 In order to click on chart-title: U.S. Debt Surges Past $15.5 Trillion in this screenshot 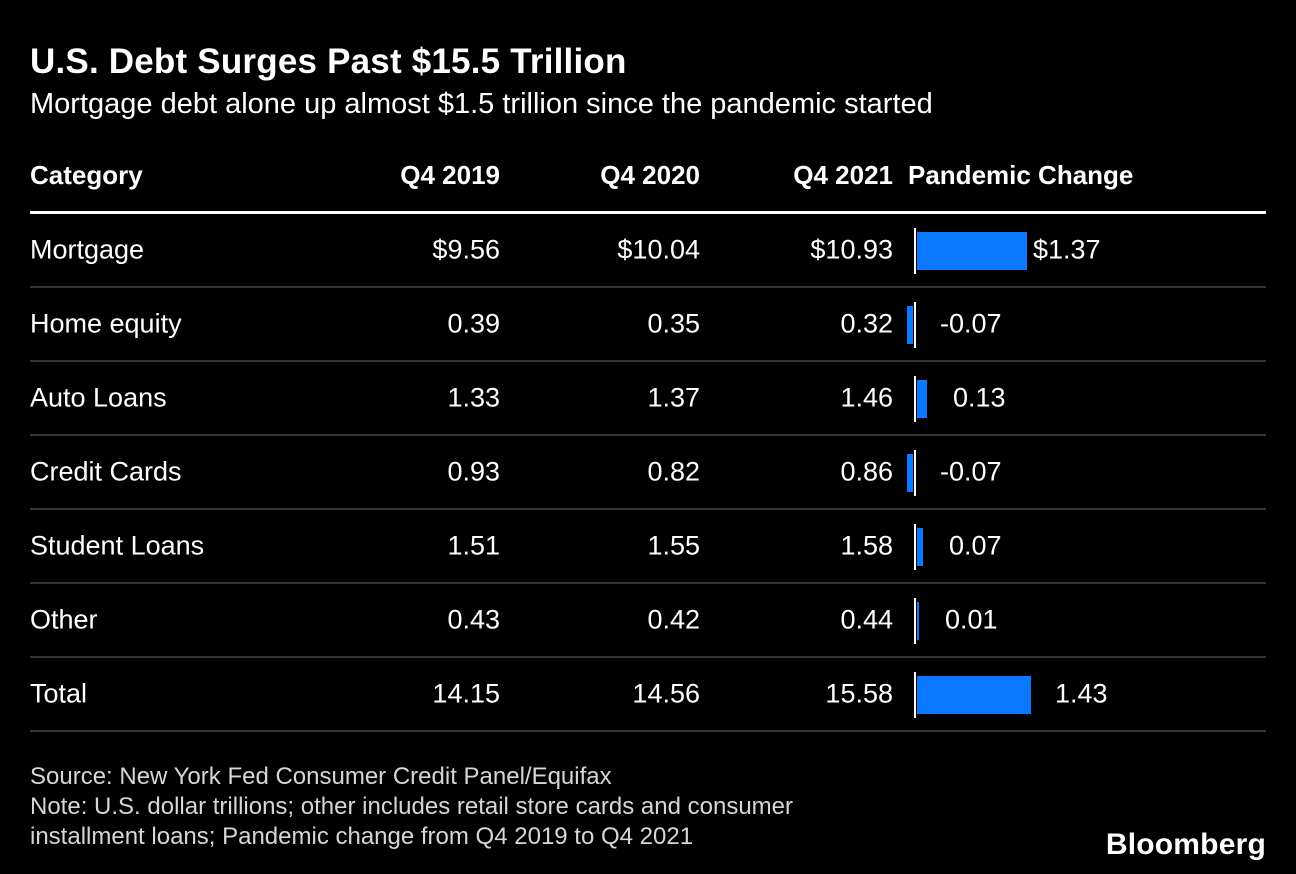, I will do `click(328, 61)`.